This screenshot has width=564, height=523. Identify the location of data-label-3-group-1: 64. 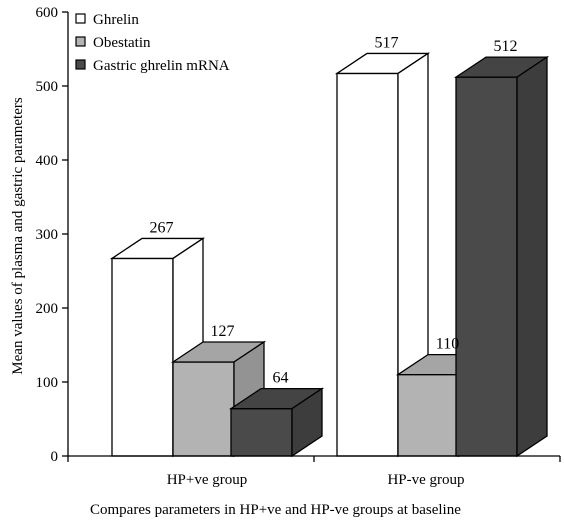
(281, 378).